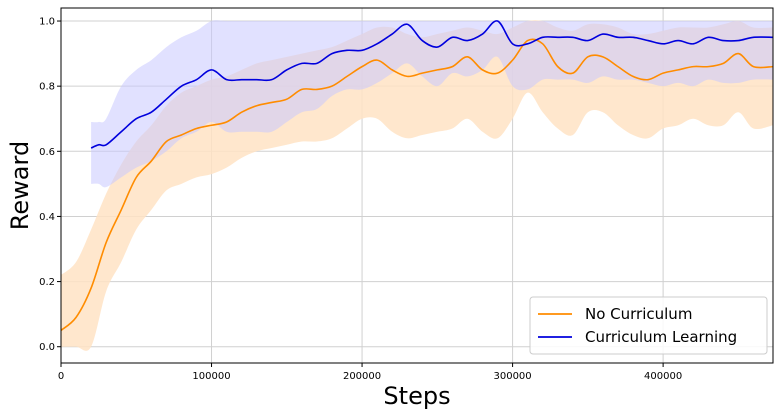  Describe the element at coordinates (47, 87) in the screenshot. I see `y-tick-label: 0.8` at that location.